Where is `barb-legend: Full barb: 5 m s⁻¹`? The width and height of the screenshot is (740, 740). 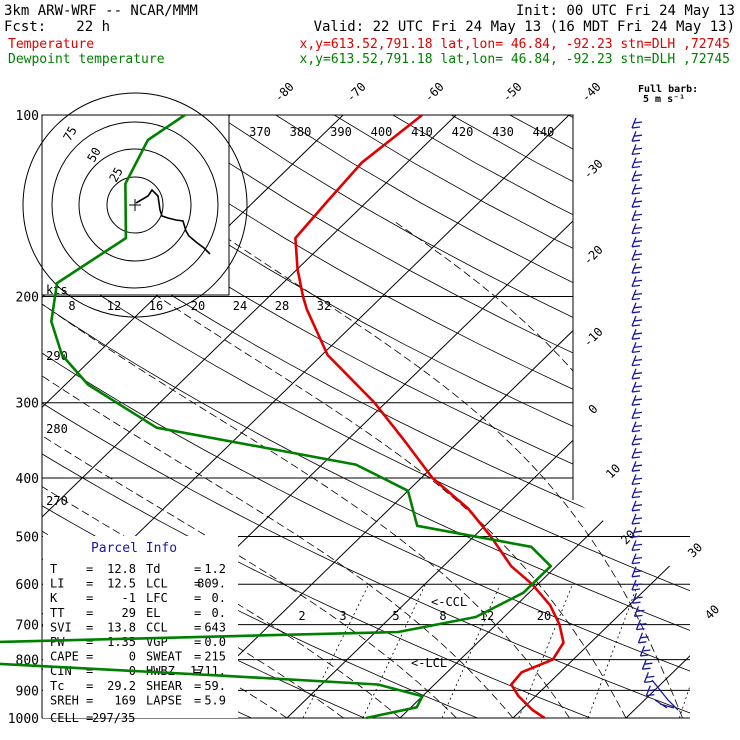
barb-legend: Full barb: 5 m s⁻¹ is located at coordinates (668, 94).